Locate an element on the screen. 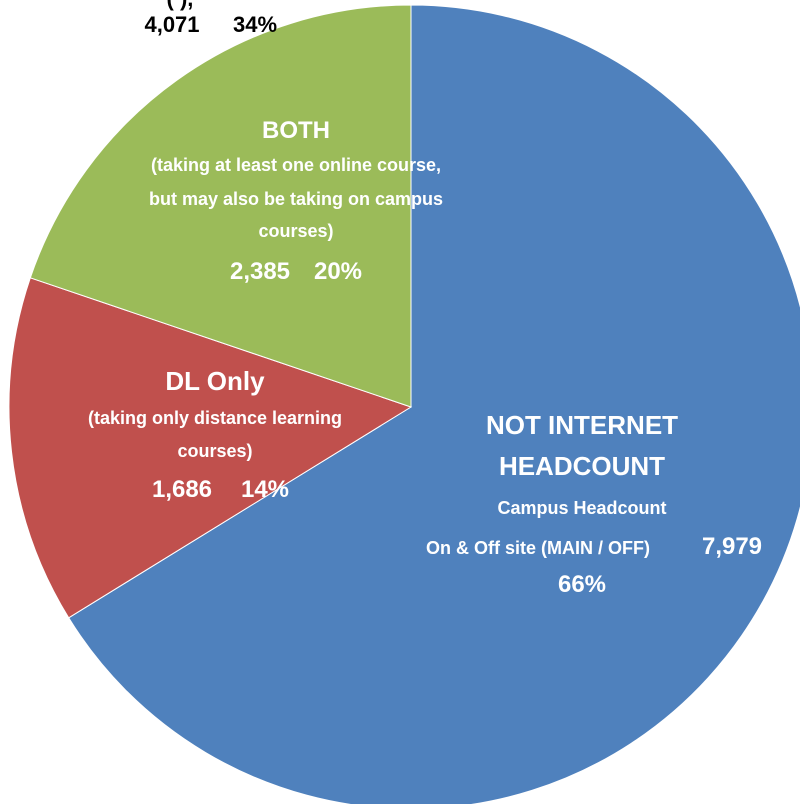 This screenshot has height=804, width=800. not-internet-detail-line-2: On & Off site (MAIN / OFF) is located at coordinates (538, 548).